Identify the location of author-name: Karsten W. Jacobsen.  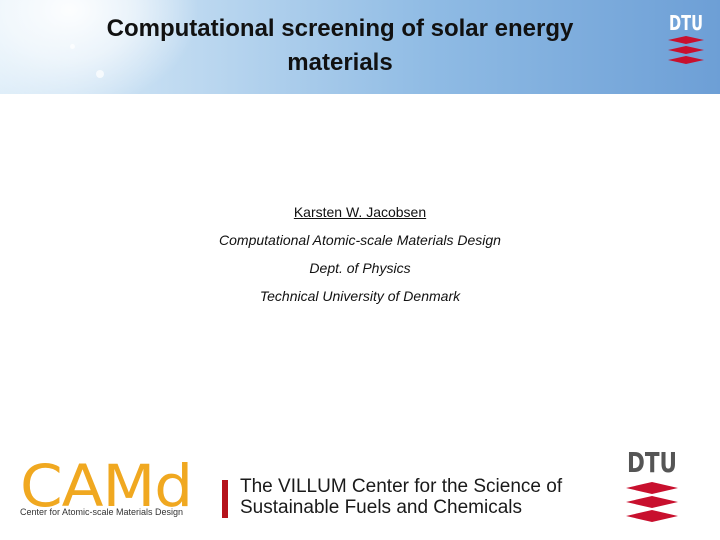
(360, 212).